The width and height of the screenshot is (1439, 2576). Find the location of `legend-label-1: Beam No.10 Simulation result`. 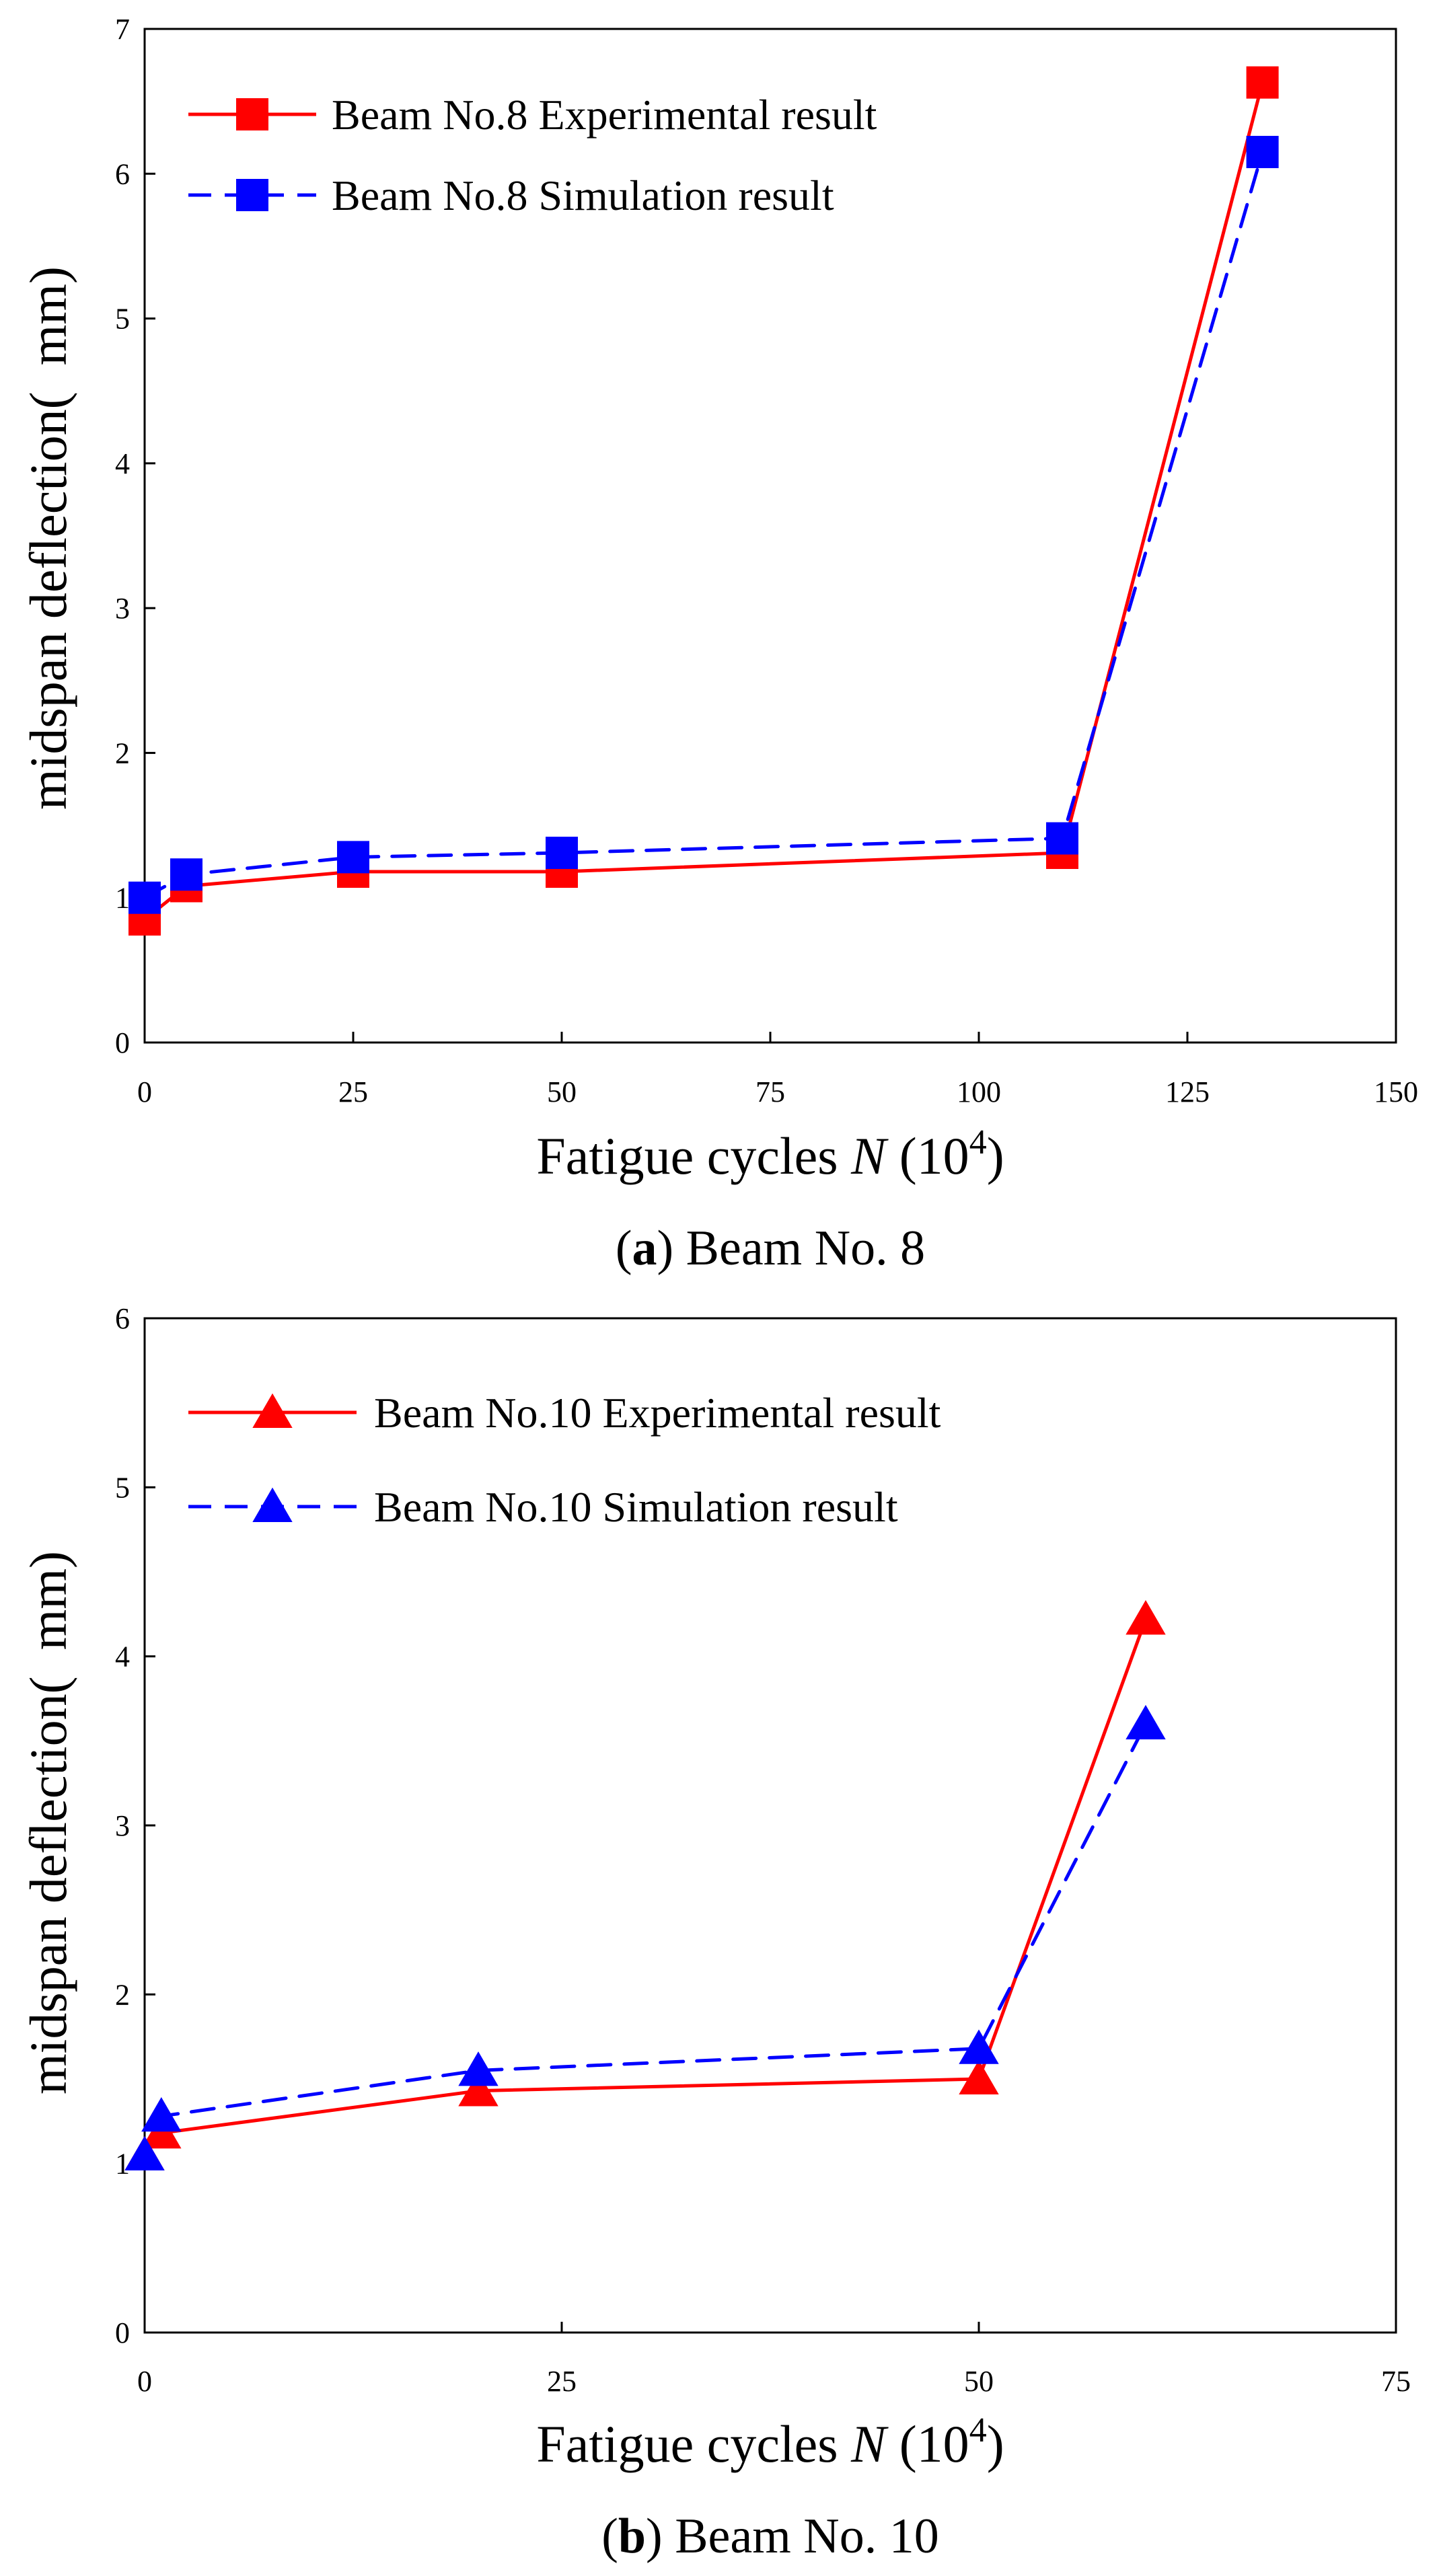

legend-label-1: Beam No.10 Simulation result is located at coordinates (636, 1507).